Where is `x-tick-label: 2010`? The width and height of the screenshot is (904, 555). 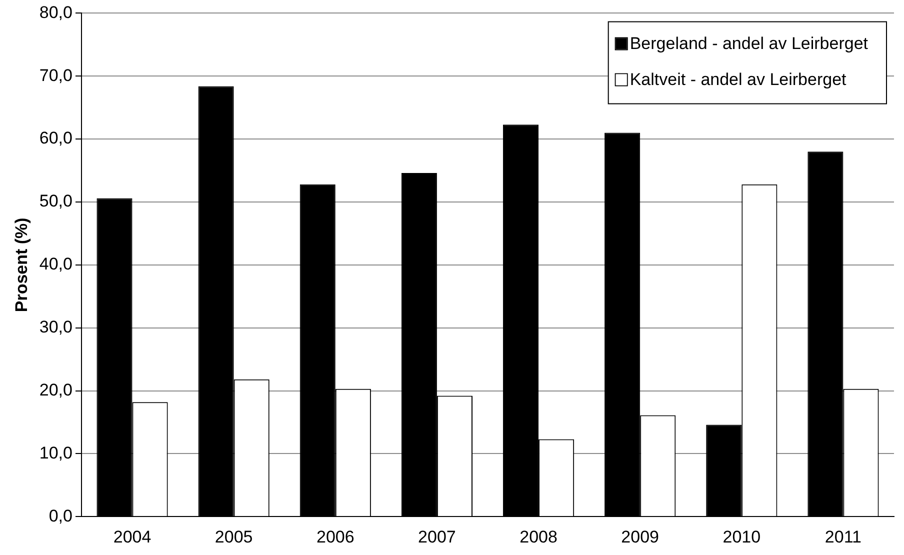 x-tick-label: 2010 is located at coordinates (741, 536).